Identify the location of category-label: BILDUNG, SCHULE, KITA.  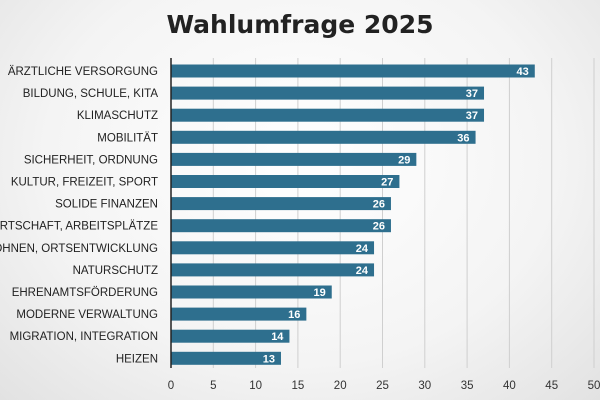
(91, 94).